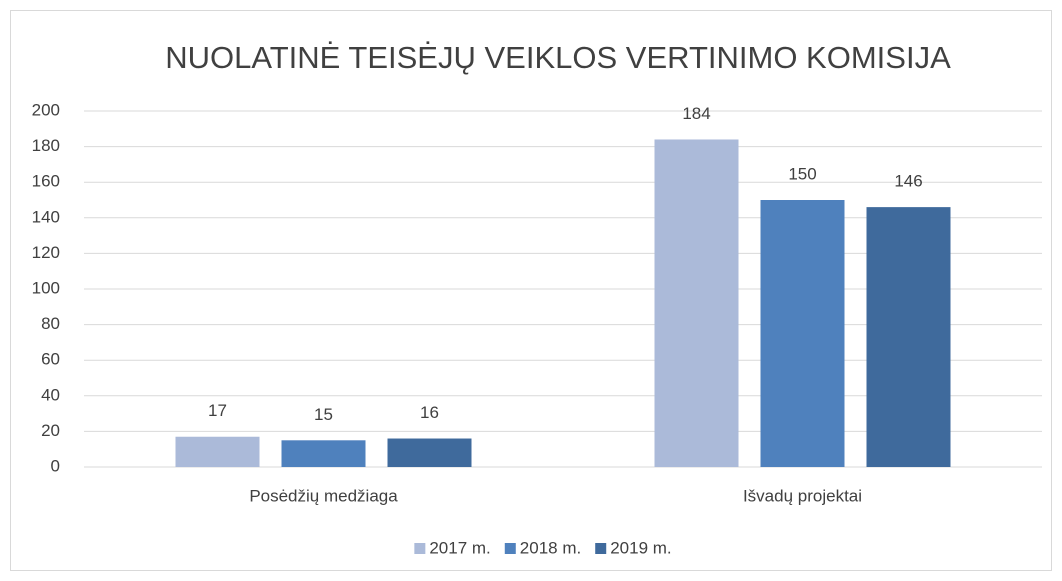  I want to click on legend-item: 2017 m., so click(452, 547).